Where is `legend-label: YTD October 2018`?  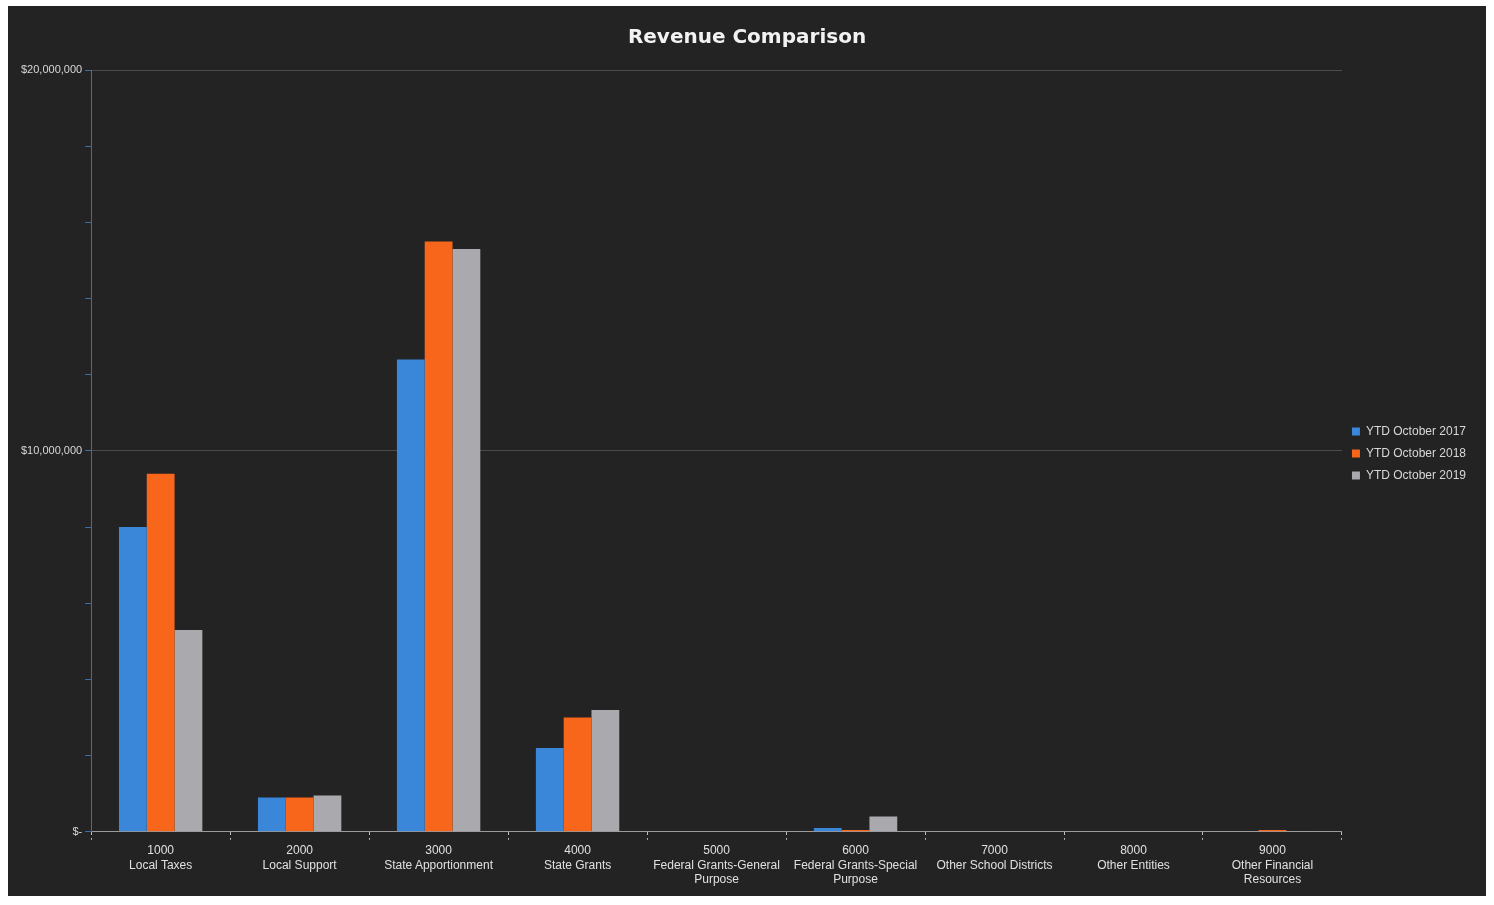
legend-label: YTD October 2018 is located at coordinates (1416, 452).